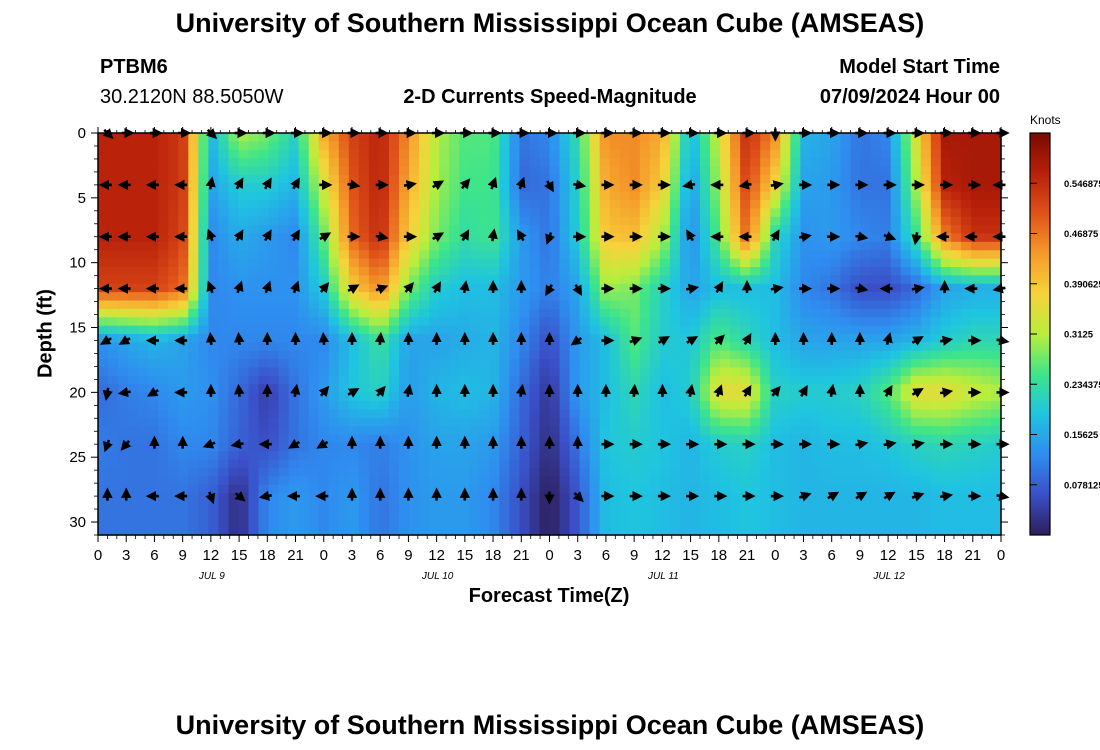 The height and width of the screenshot is (750, 1100). Describe the element at coordinates (803, 555) in the screenshot. I see `x-tick-label: 3` at that location.